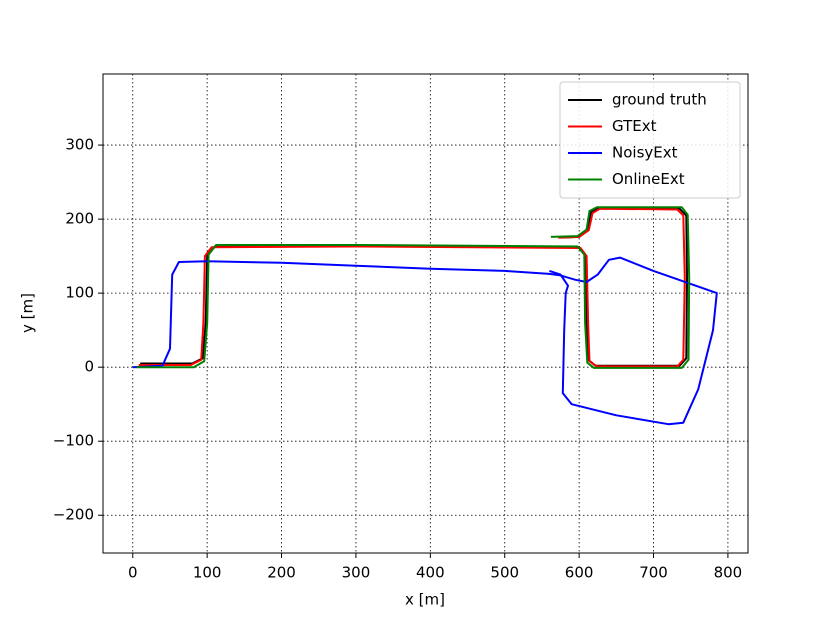 The width and height of the screenshot is (831, 627). Describe the element at coordinates (207, 573) in the screenshot. I see `x-tick-label: 100` at that location.